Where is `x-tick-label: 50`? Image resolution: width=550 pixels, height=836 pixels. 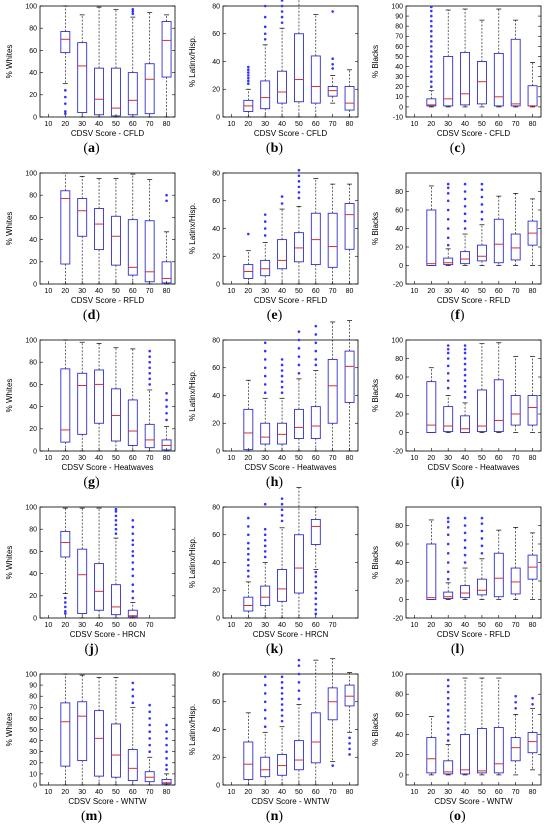
x-tick-label: 50 is located at coordinates (299, 124).